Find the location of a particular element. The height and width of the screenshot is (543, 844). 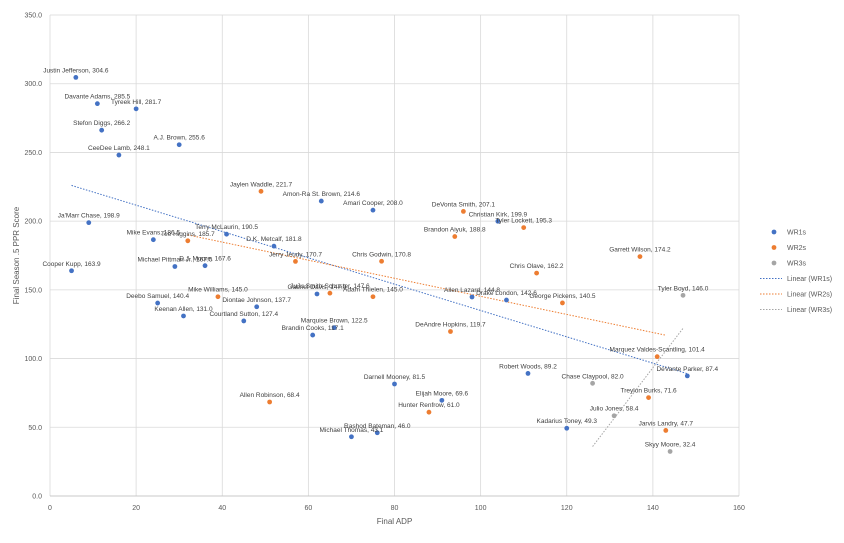

legend-entry: Linear (WR2s) is located at coordinates (809, 295).